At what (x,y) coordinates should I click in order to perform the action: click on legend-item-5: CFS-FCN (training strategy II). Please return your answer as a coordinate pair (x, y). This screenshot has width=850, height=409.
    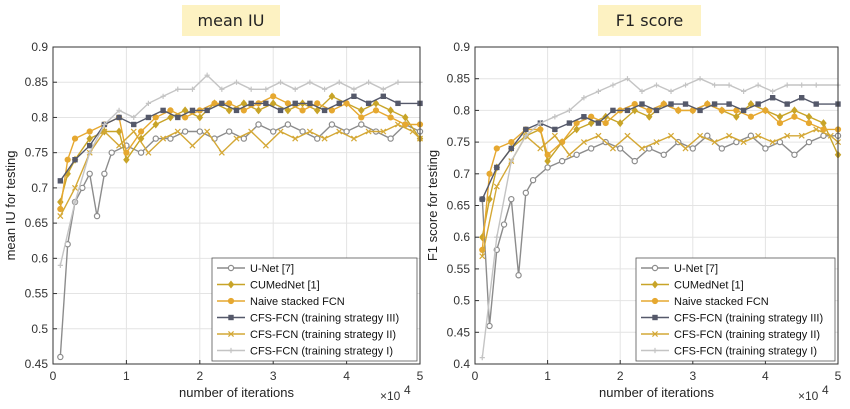
    Looking at the image, I should click on (730, 335).